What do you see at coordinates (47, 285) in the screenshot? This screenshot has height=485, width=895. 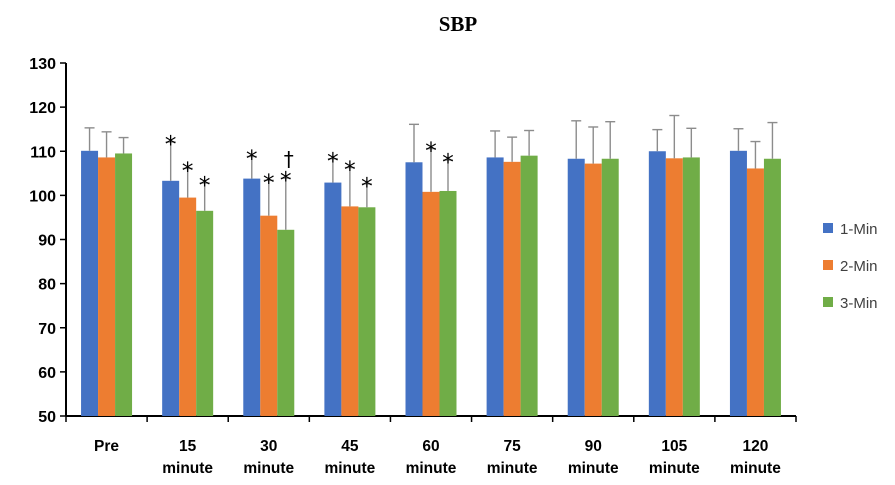 I see `y-tick-label: 80` at bounding box center [47, 285].